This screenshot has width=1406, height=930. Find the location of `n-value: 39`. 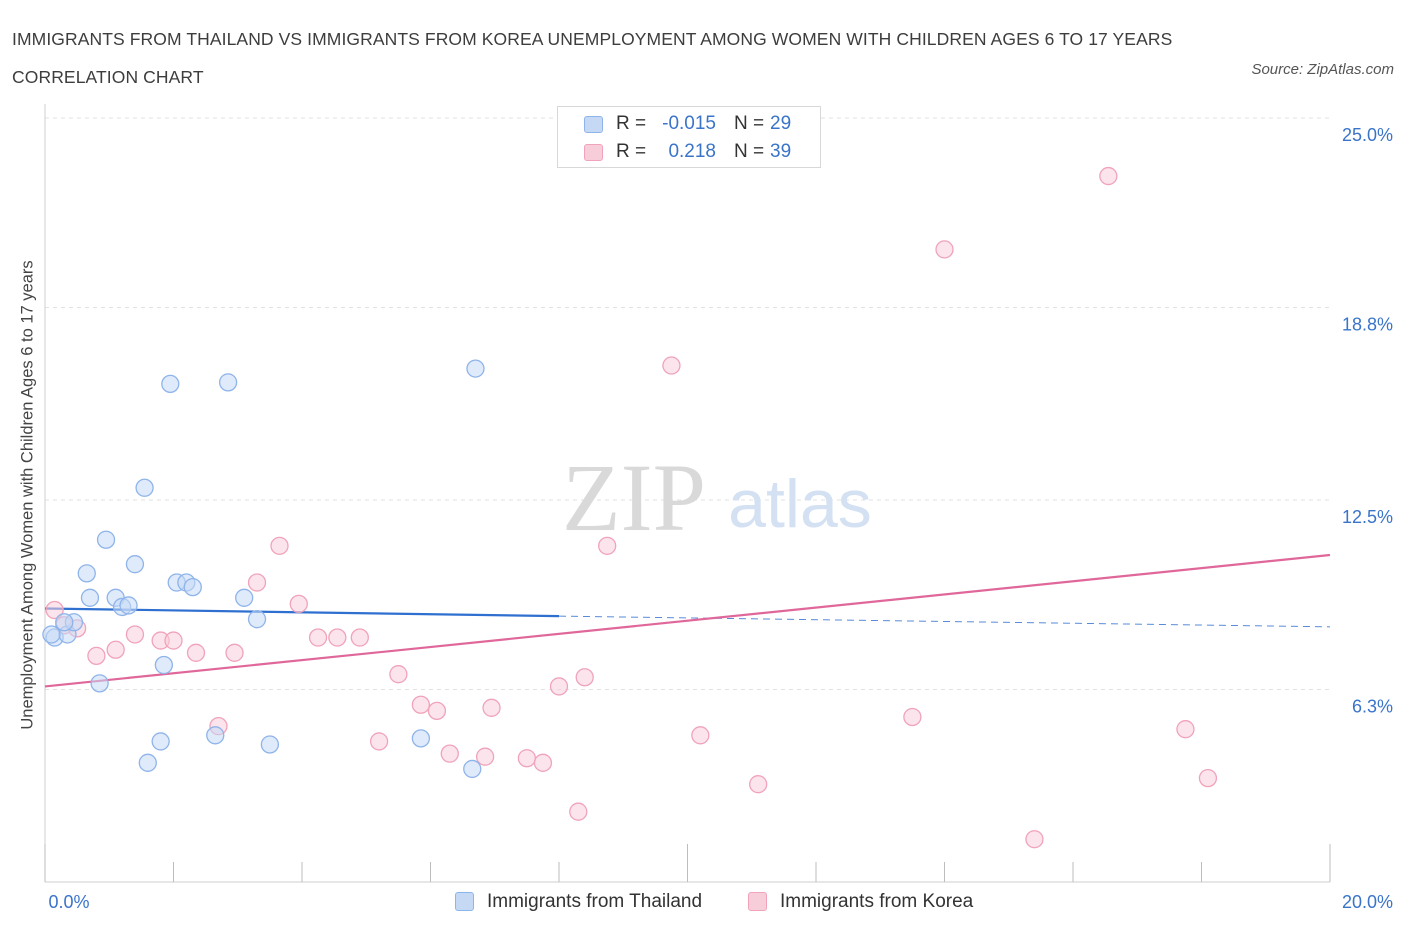

n-value: 39 is located at coordinates (781, 151).